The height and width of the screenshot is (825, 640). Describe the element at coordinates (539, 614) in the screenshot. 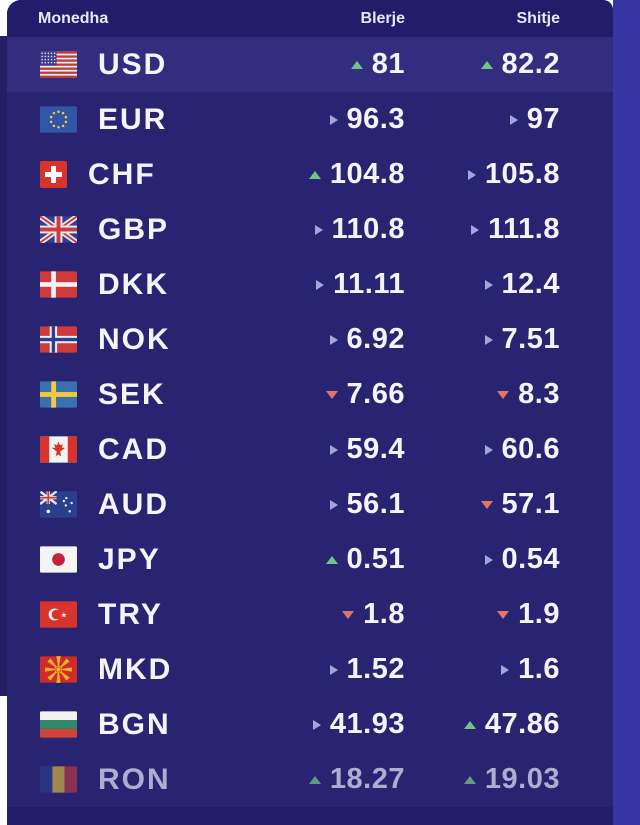

I see `sell-value: 1.9` at that location.